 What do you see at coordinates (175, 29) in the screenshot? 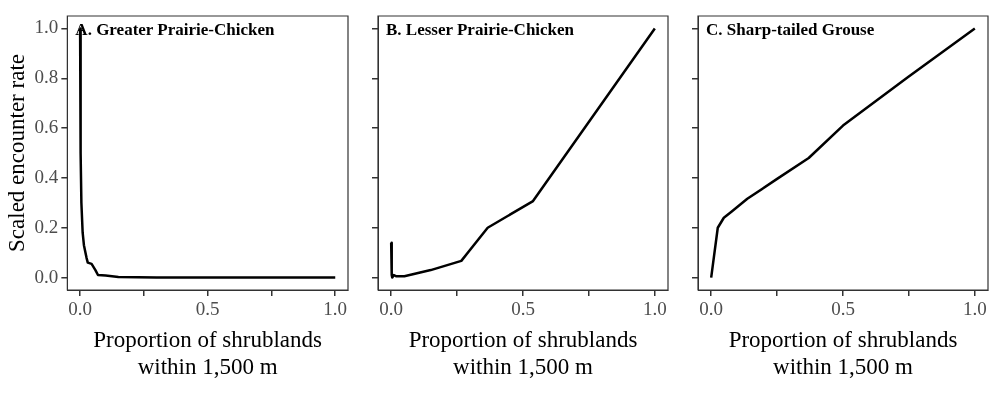
I see `chart-title: A. Greater Prairie-Chicken` at bounding box center [175, 29].